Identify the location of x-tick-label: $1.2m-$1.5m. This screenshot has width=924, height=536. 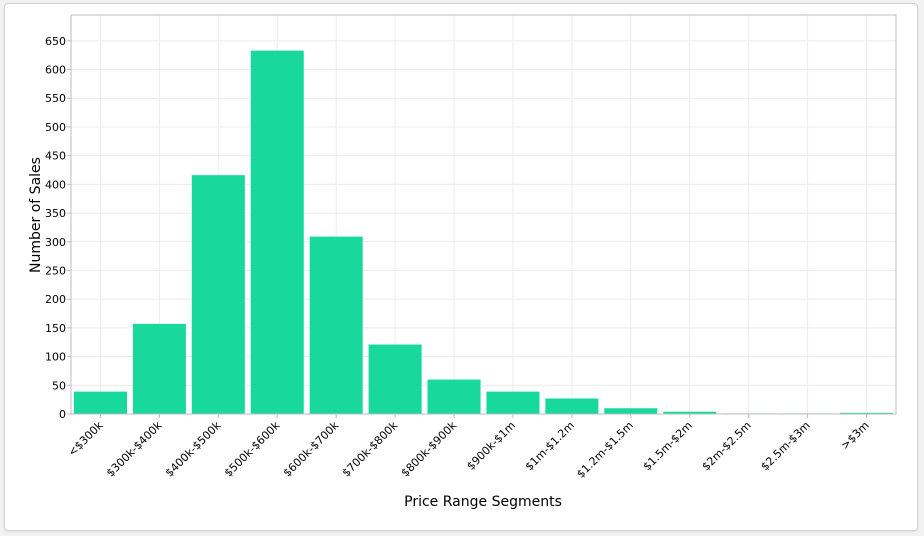
(605, 450).